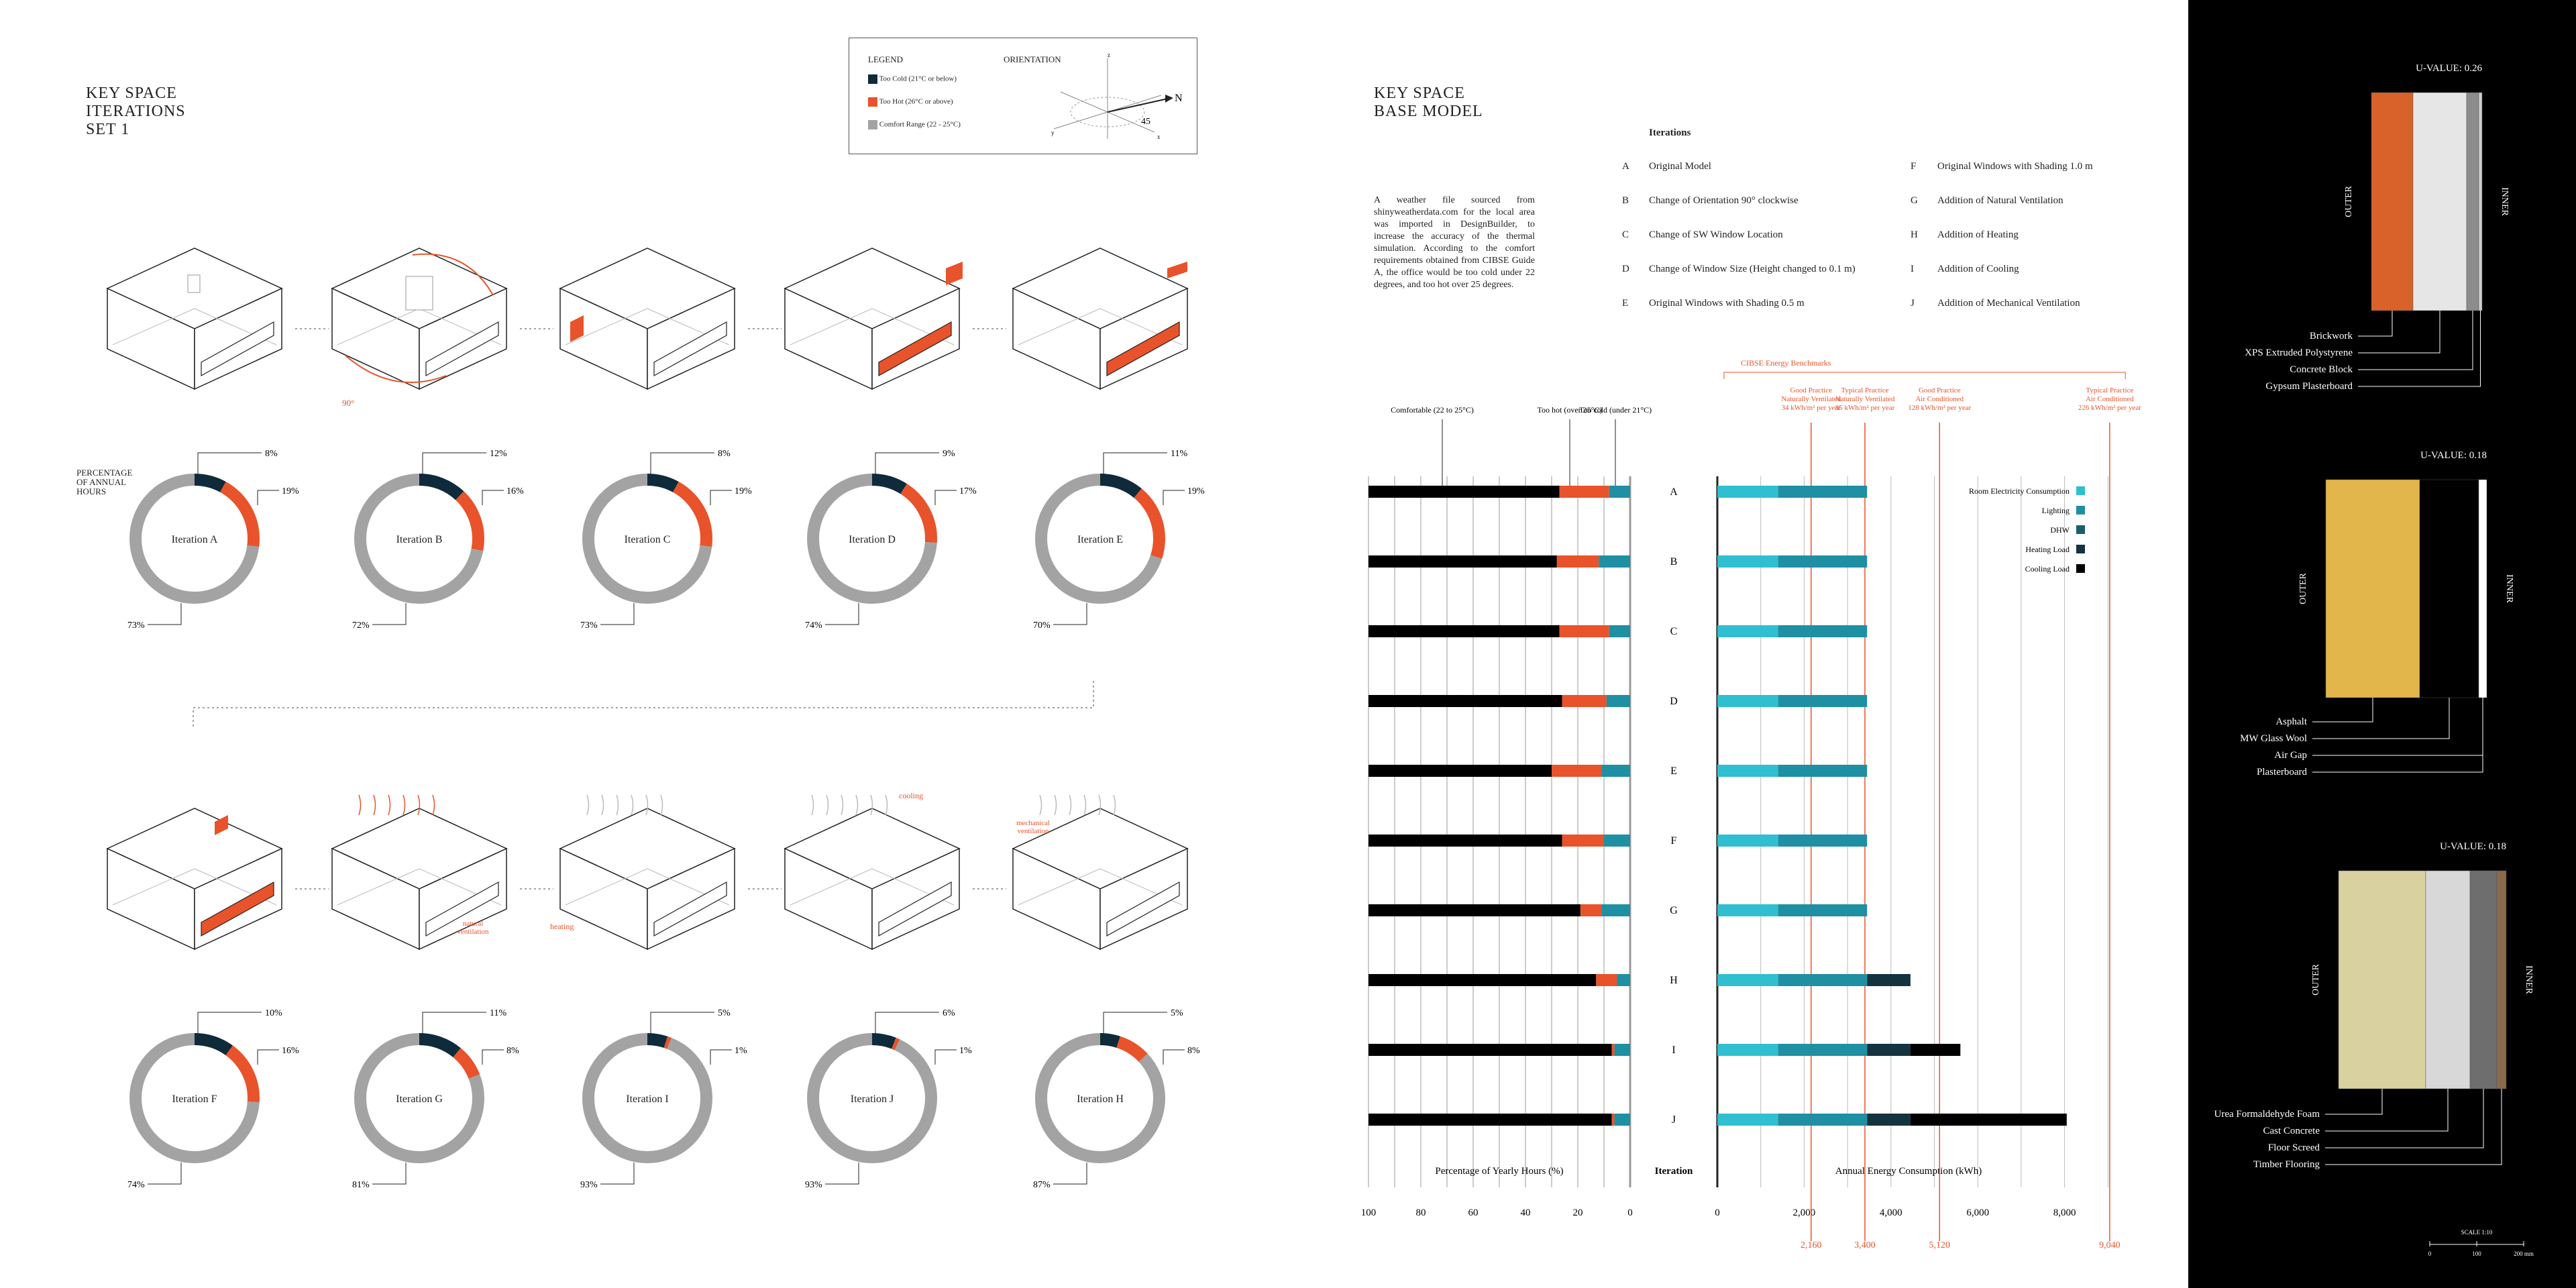  I want to click on donut-row1-0-seg-hot, so click(194, 539).